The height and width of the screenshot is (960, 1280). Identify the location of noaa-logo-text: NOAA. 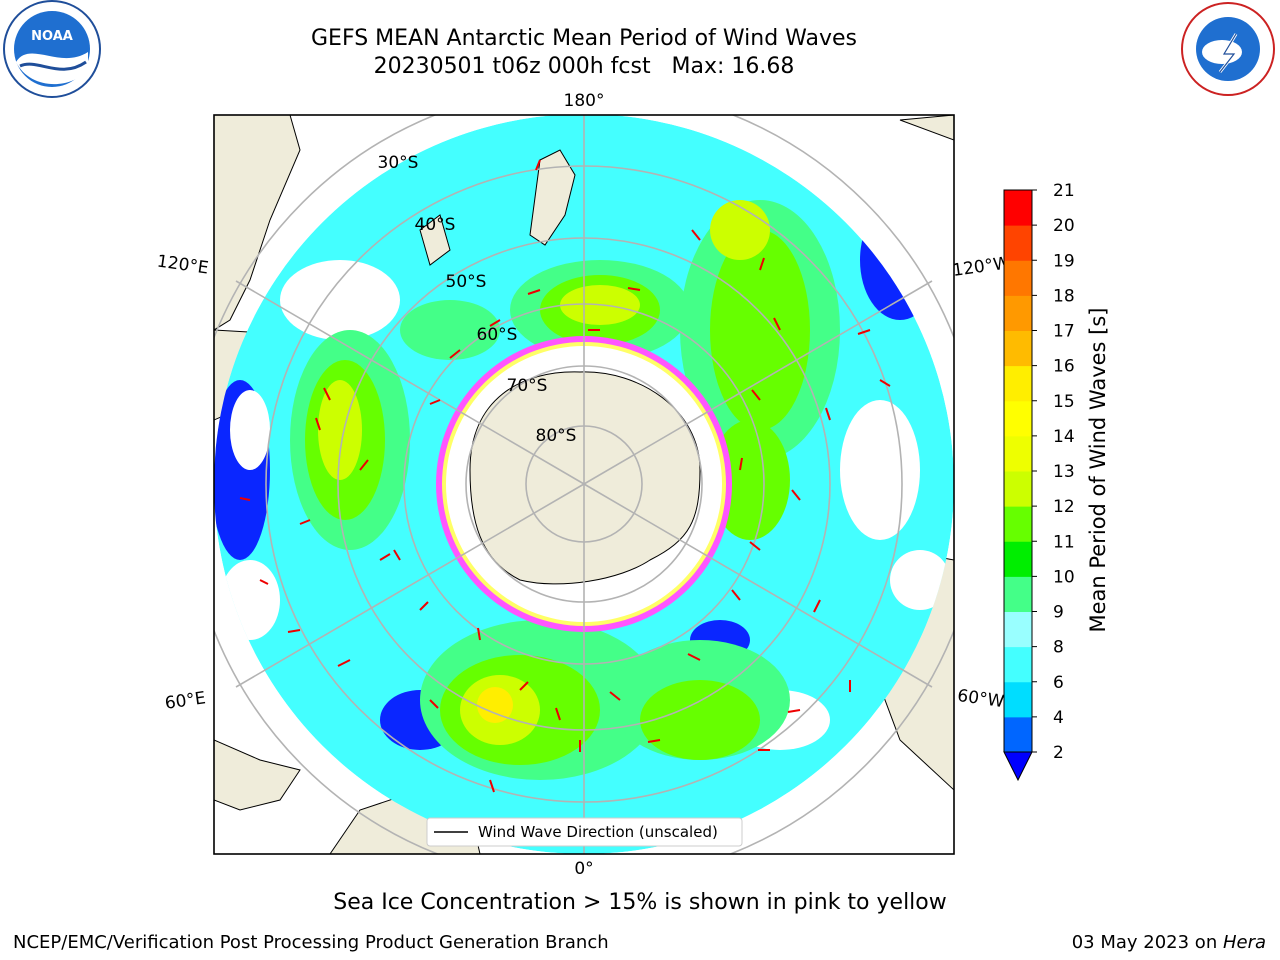
(52, 36).